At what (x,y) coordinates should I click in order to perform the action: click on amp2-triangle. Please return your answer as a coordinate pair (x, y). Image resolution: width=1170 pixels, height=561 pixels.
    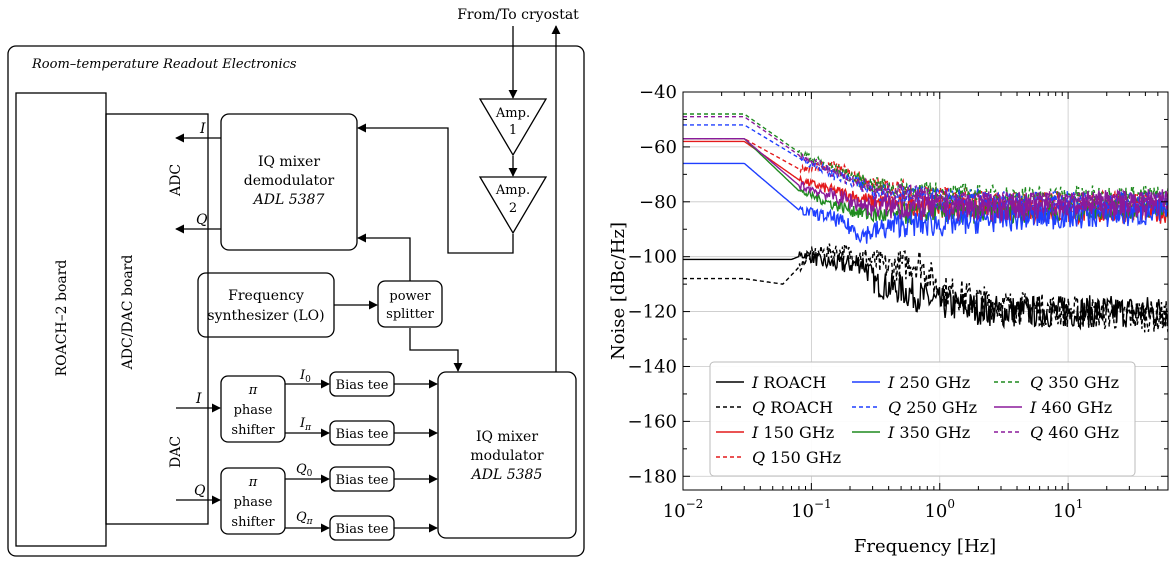
    Looking at the image, I should click on (513, 205).